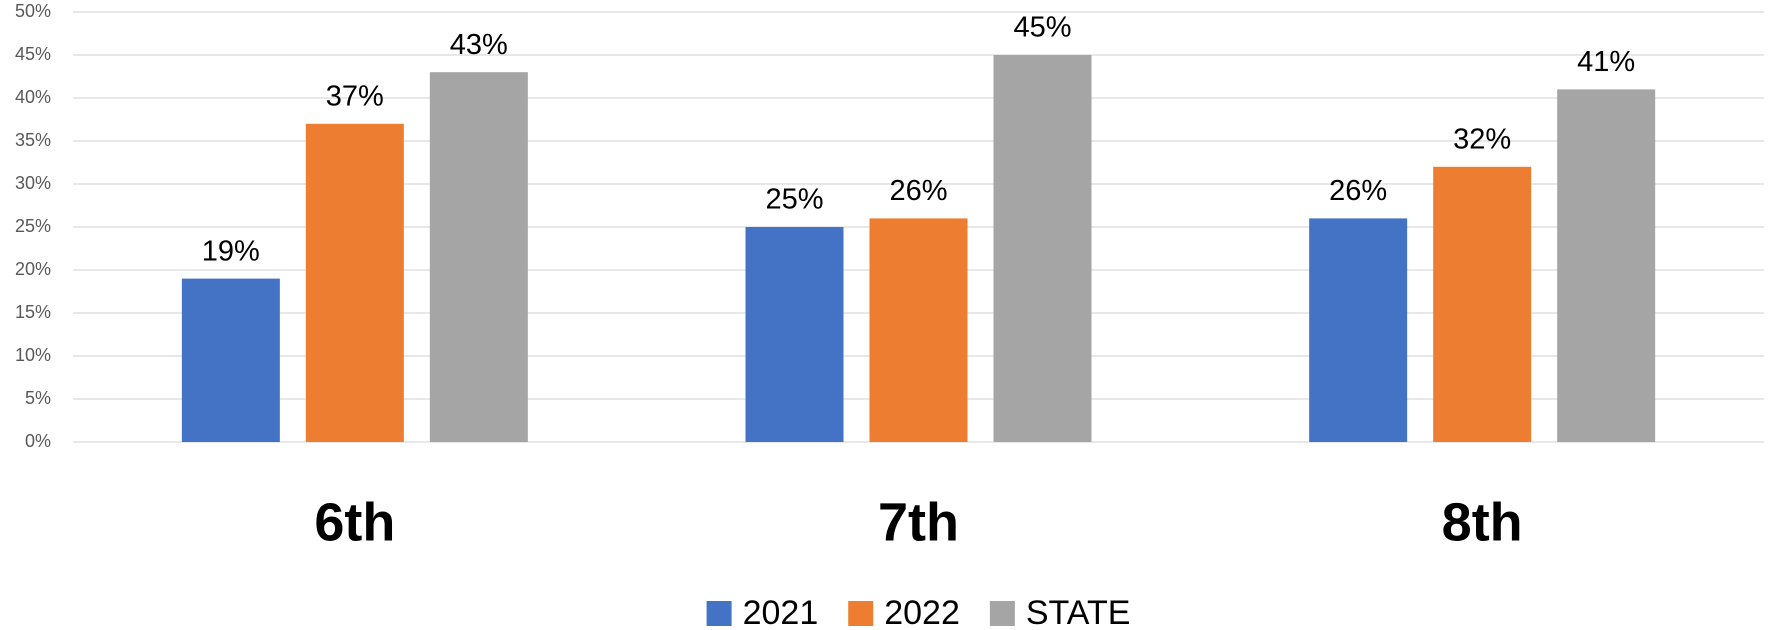 The image size is (1773, 630). Describe the element at coordinates (33, 312) in the screenshot. I see `y-tick-label: 15%` at that location.